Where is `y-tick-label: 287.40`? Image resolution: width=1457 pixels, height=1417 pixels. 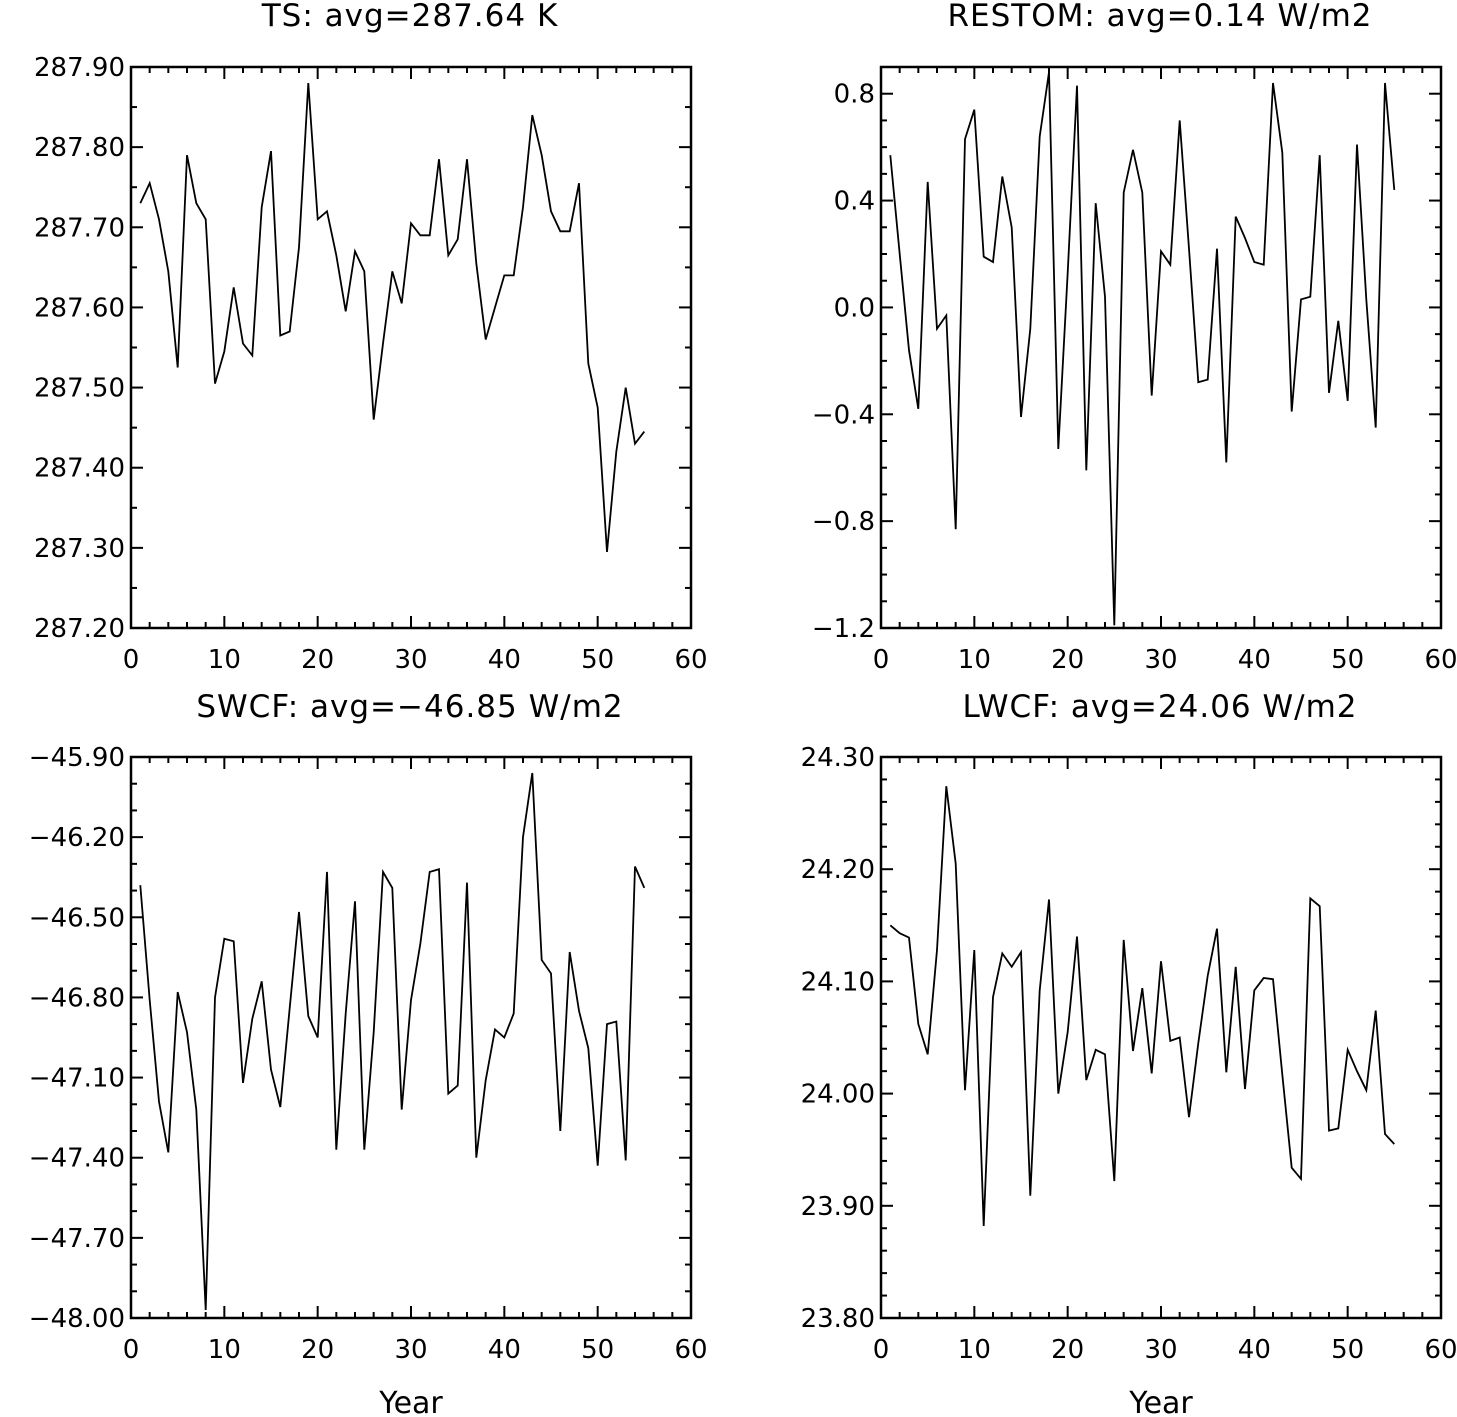 y-tick-label: 287.40 is located at coordinates (79, 469).